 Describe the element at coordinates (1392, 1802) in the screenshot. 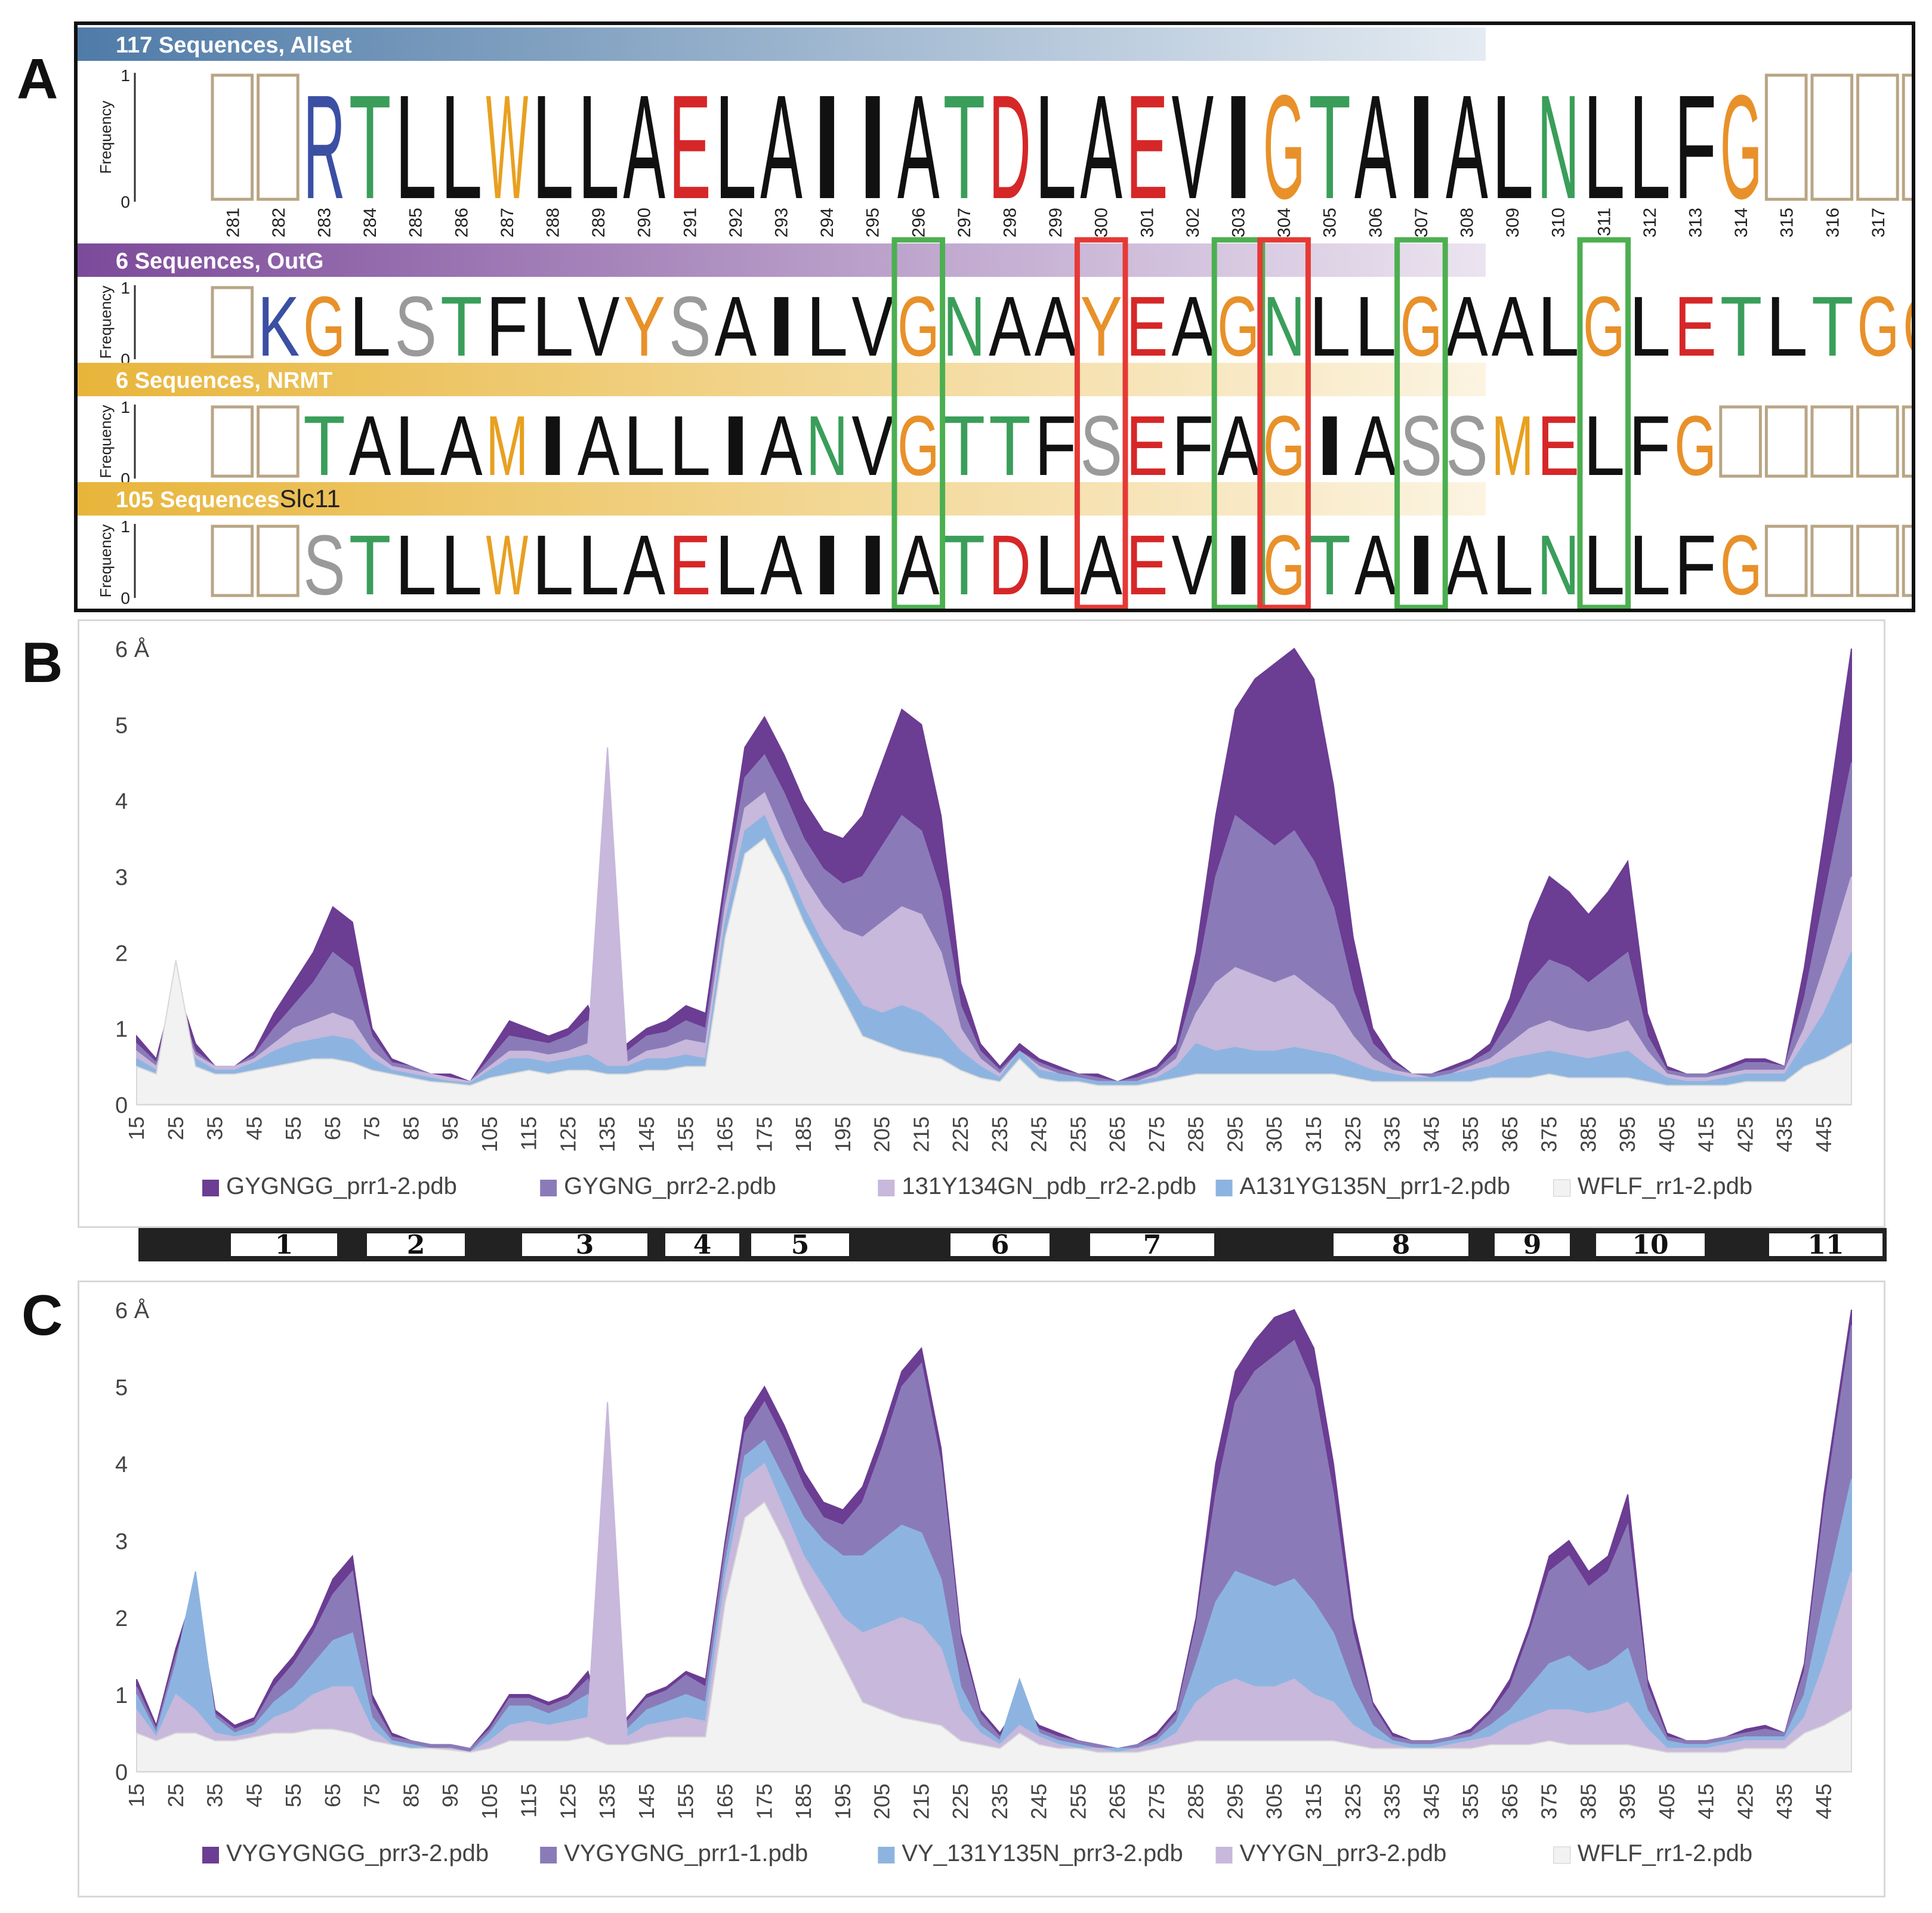

I see `x-tick-label: 335` at that location.